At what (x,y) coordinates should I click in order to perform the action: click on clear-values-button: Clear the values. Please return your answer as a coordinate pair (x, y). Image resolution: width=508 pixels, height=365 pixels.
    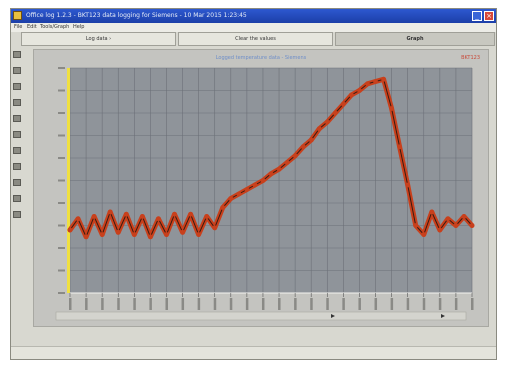
    Looking at the image, I should click on (255, 39).